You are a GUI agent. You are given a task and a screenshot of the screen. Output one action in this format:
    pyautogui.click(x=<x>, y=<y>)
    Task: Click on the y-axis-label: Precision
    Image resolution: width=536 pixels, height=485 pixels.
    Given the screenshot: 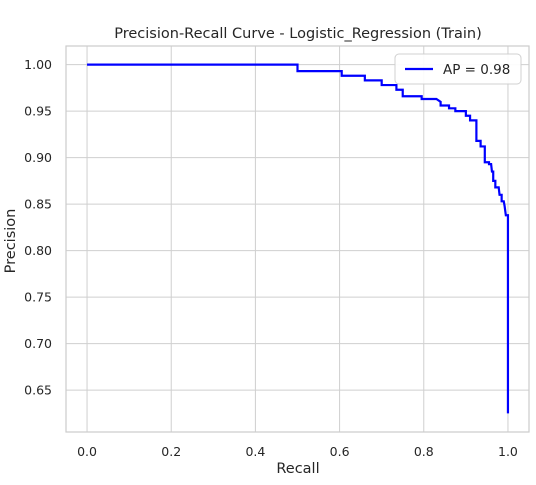 What is the action you would take?
    pyautogui.click(x=11, y=241)
    